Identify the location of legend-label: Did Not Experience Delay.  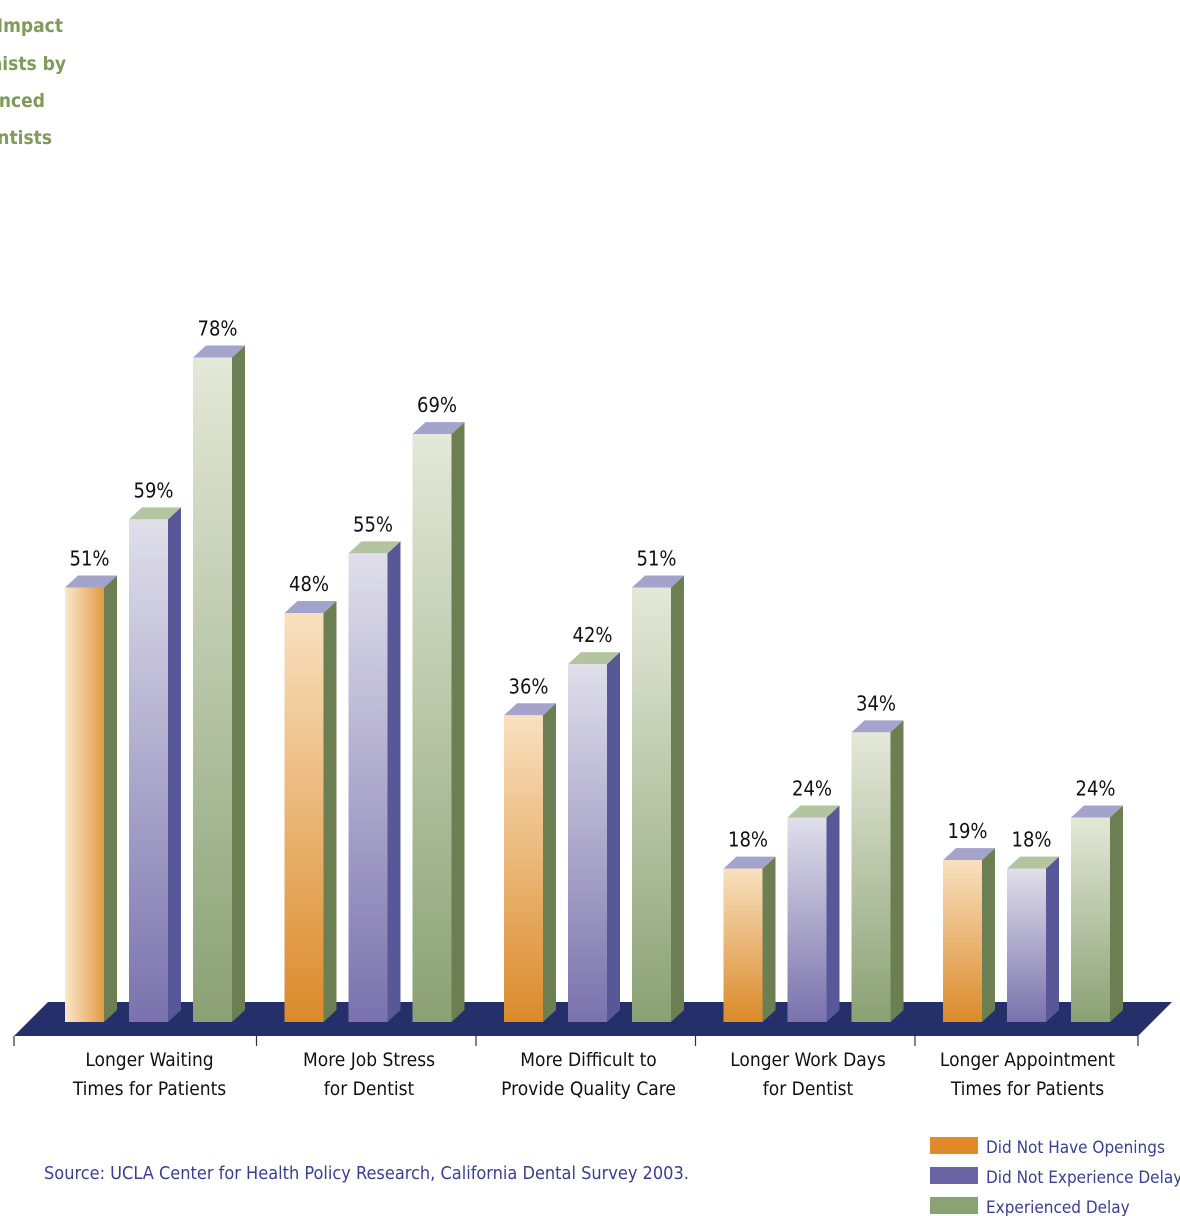
(1083, 1178).